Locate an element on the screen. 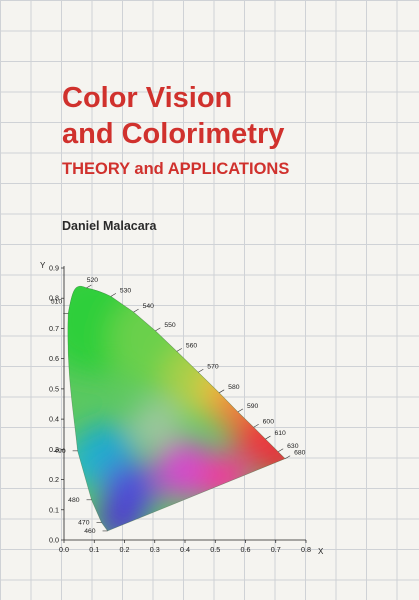 The width and height of the screenshot is (419, 600). wavelength-label-480: 480 is located at coordinates (74, 500).